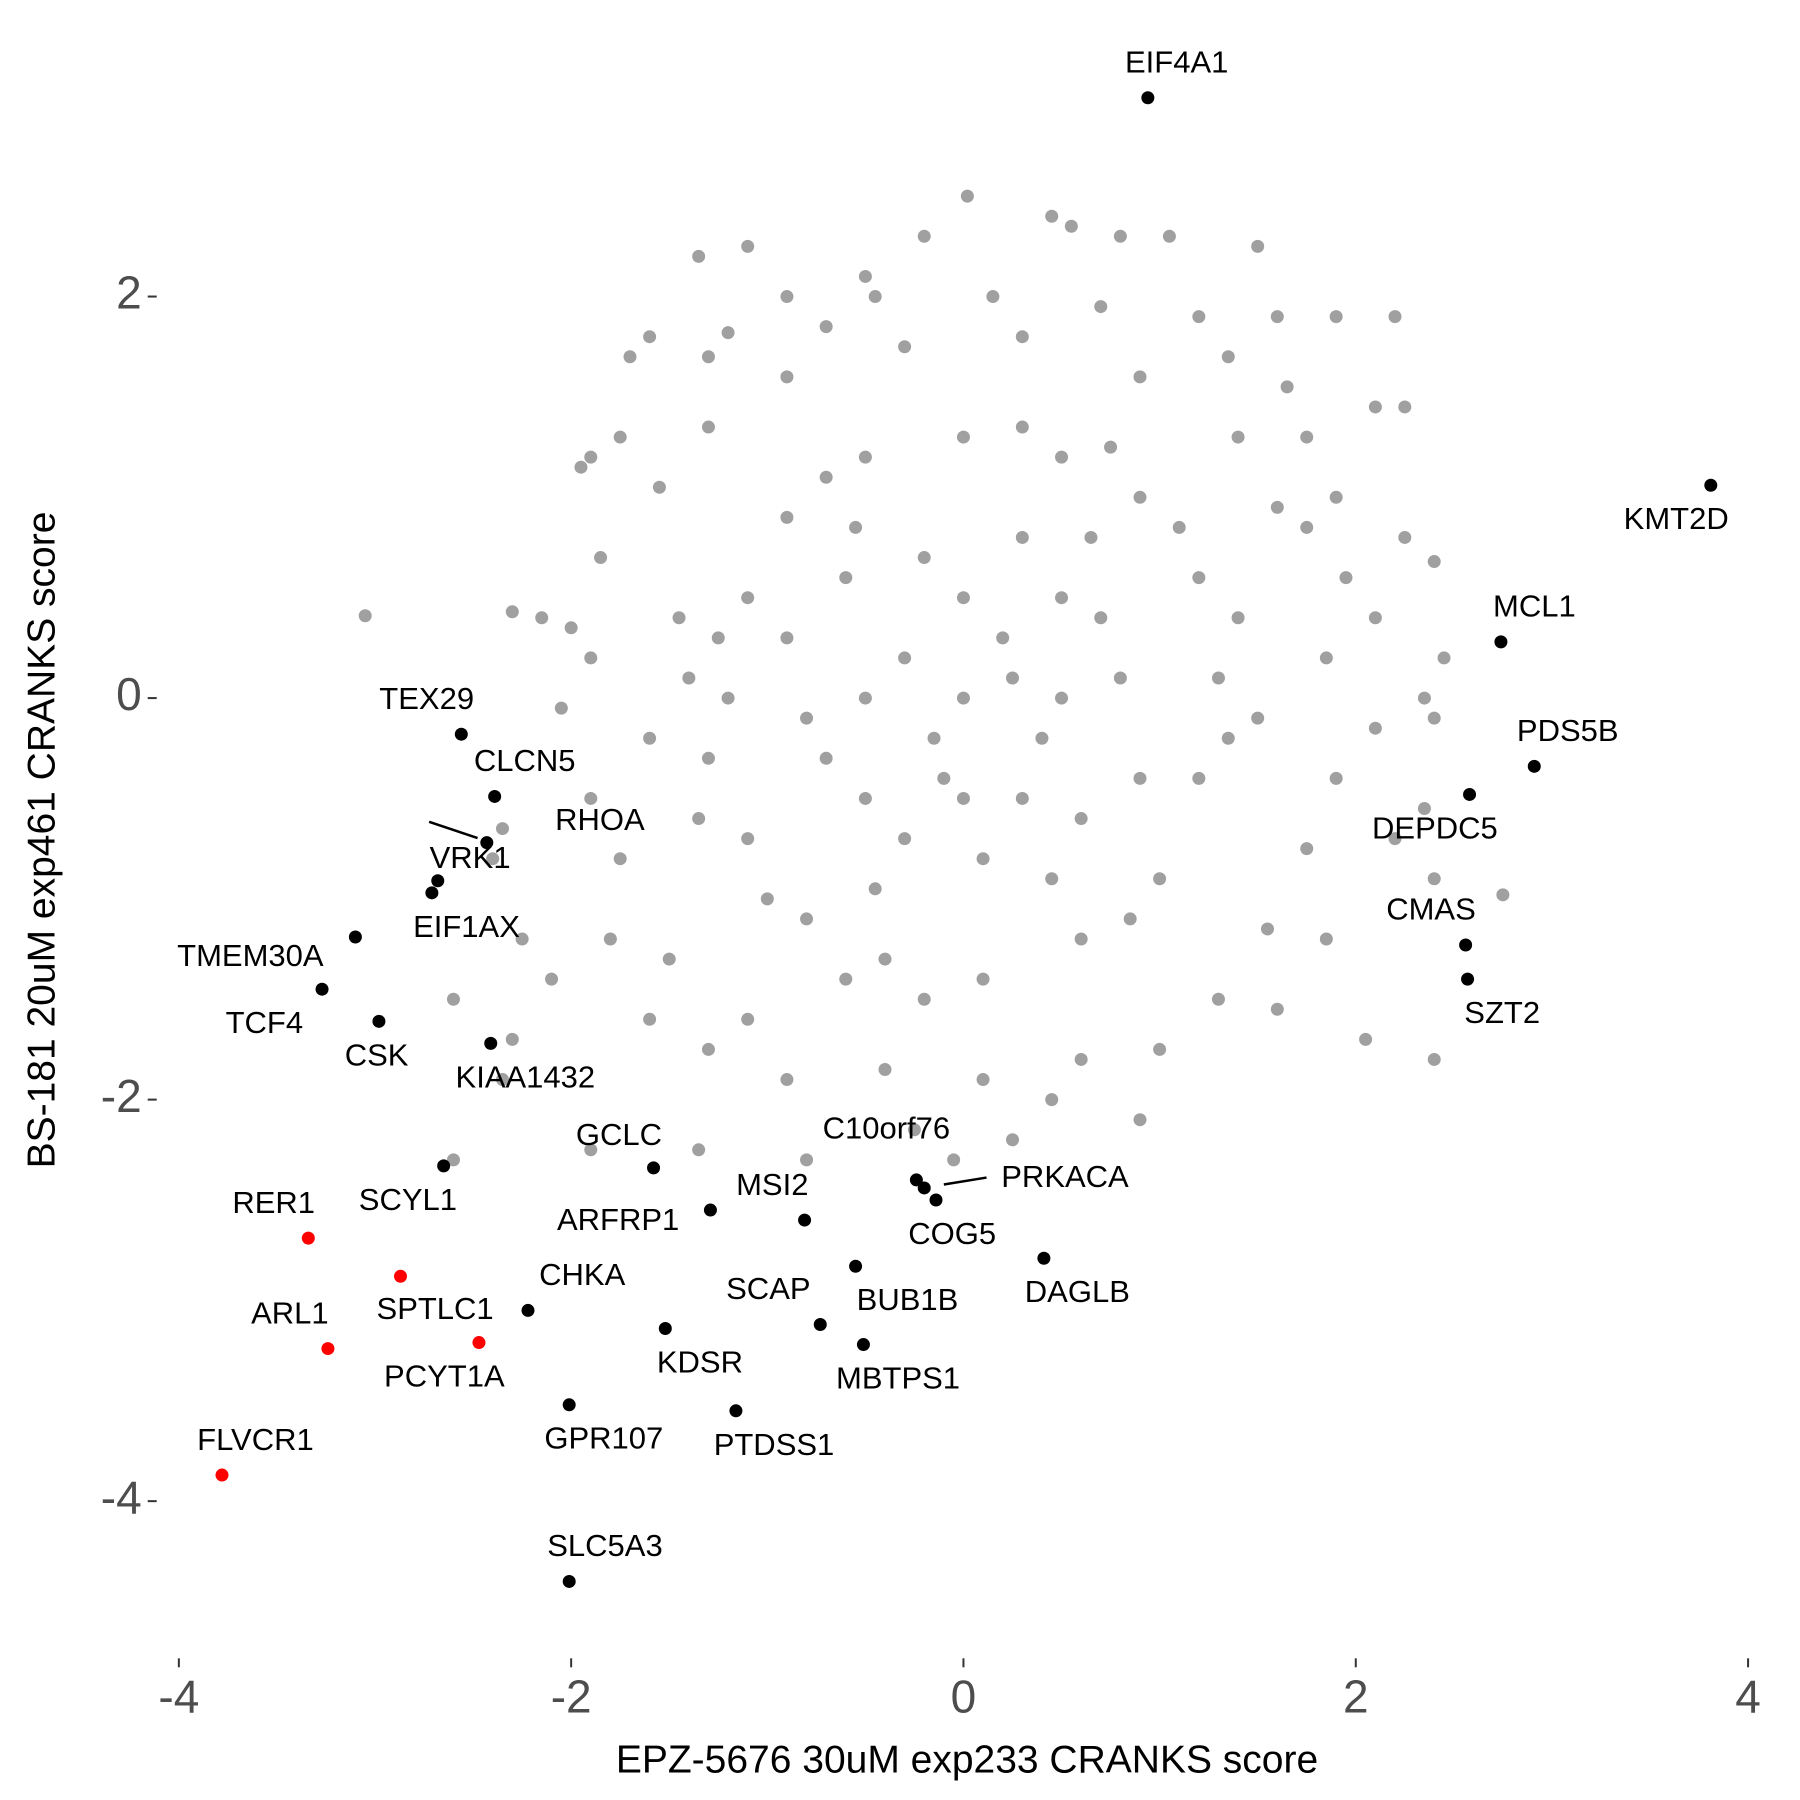  I want to click on point-label: MCL1, so click(1534, 606).